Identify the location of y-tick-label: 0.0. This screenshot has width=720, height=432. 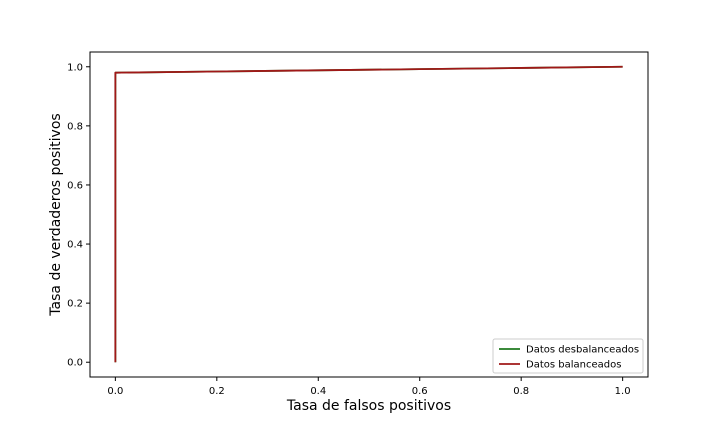
(75, 363).